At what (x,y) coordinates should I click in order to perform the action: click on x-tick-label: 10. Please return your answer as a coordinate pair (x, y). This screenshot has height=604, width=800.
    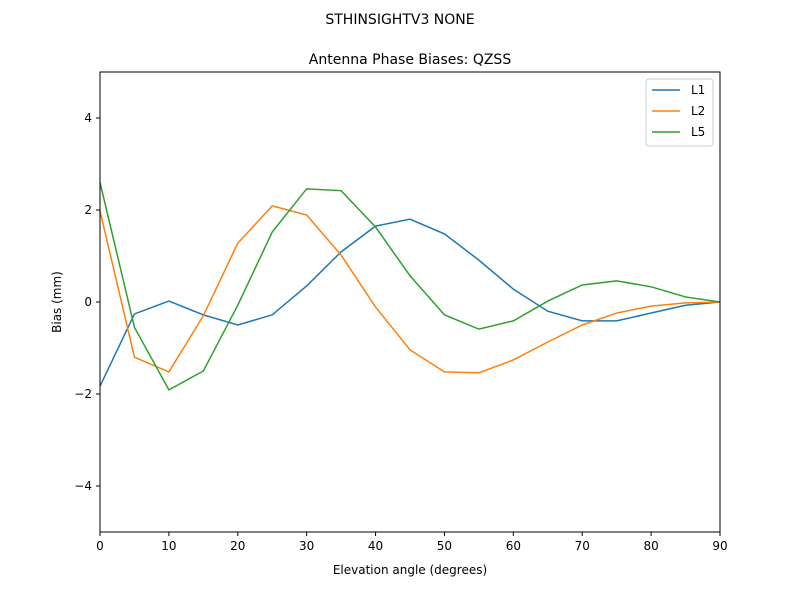
    Looking at the image, I should click on (168, 546).